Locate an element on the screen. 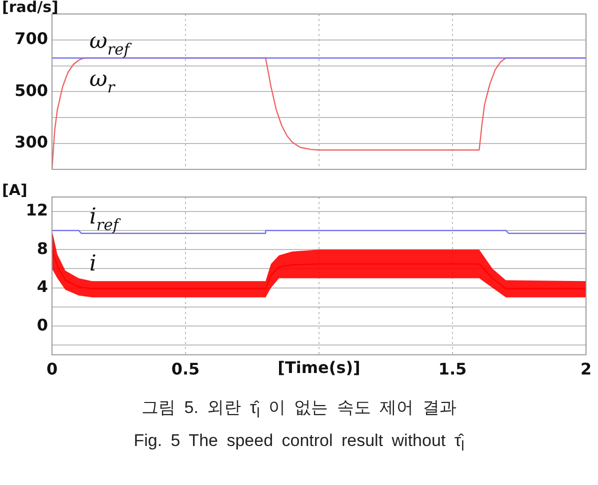 Image resolution: width=598 pixels, height=485 pixels. y-tick-label: 12 is located at coordinates (37, 210).